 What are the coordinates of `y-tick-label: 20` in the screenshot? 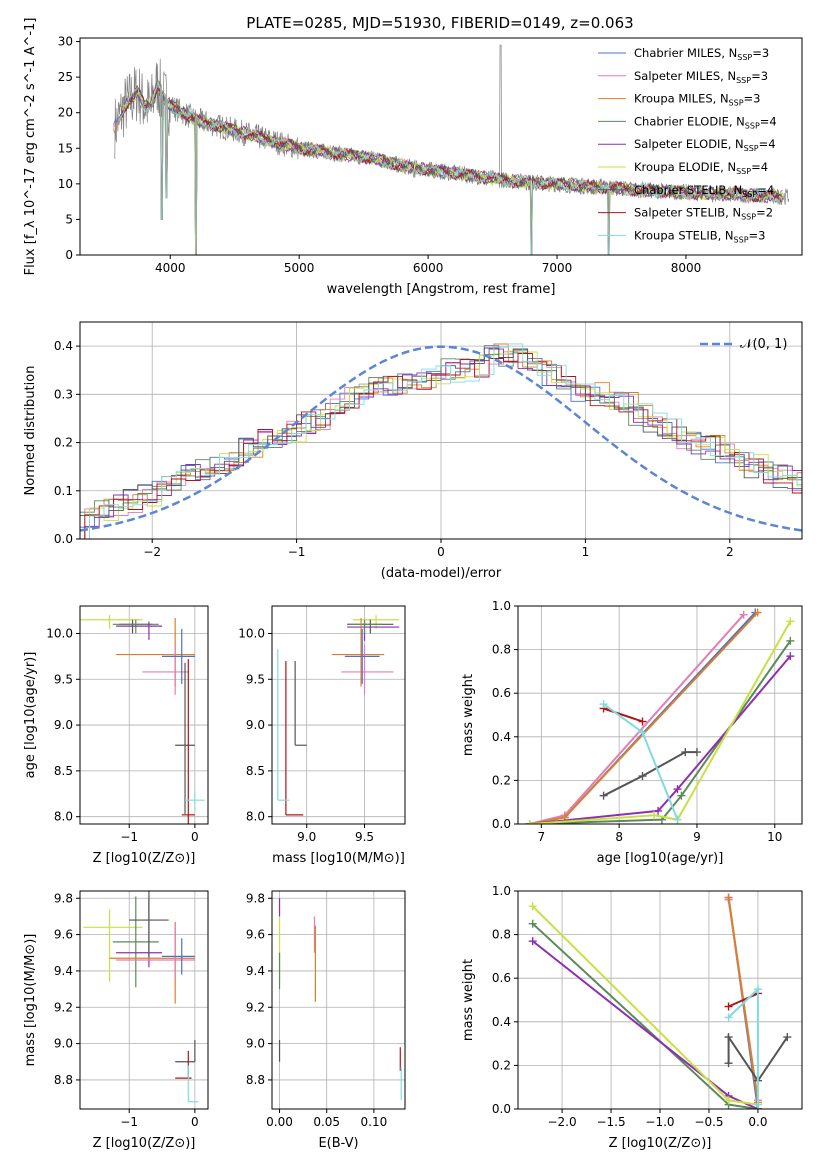 It's located at (65, 113).